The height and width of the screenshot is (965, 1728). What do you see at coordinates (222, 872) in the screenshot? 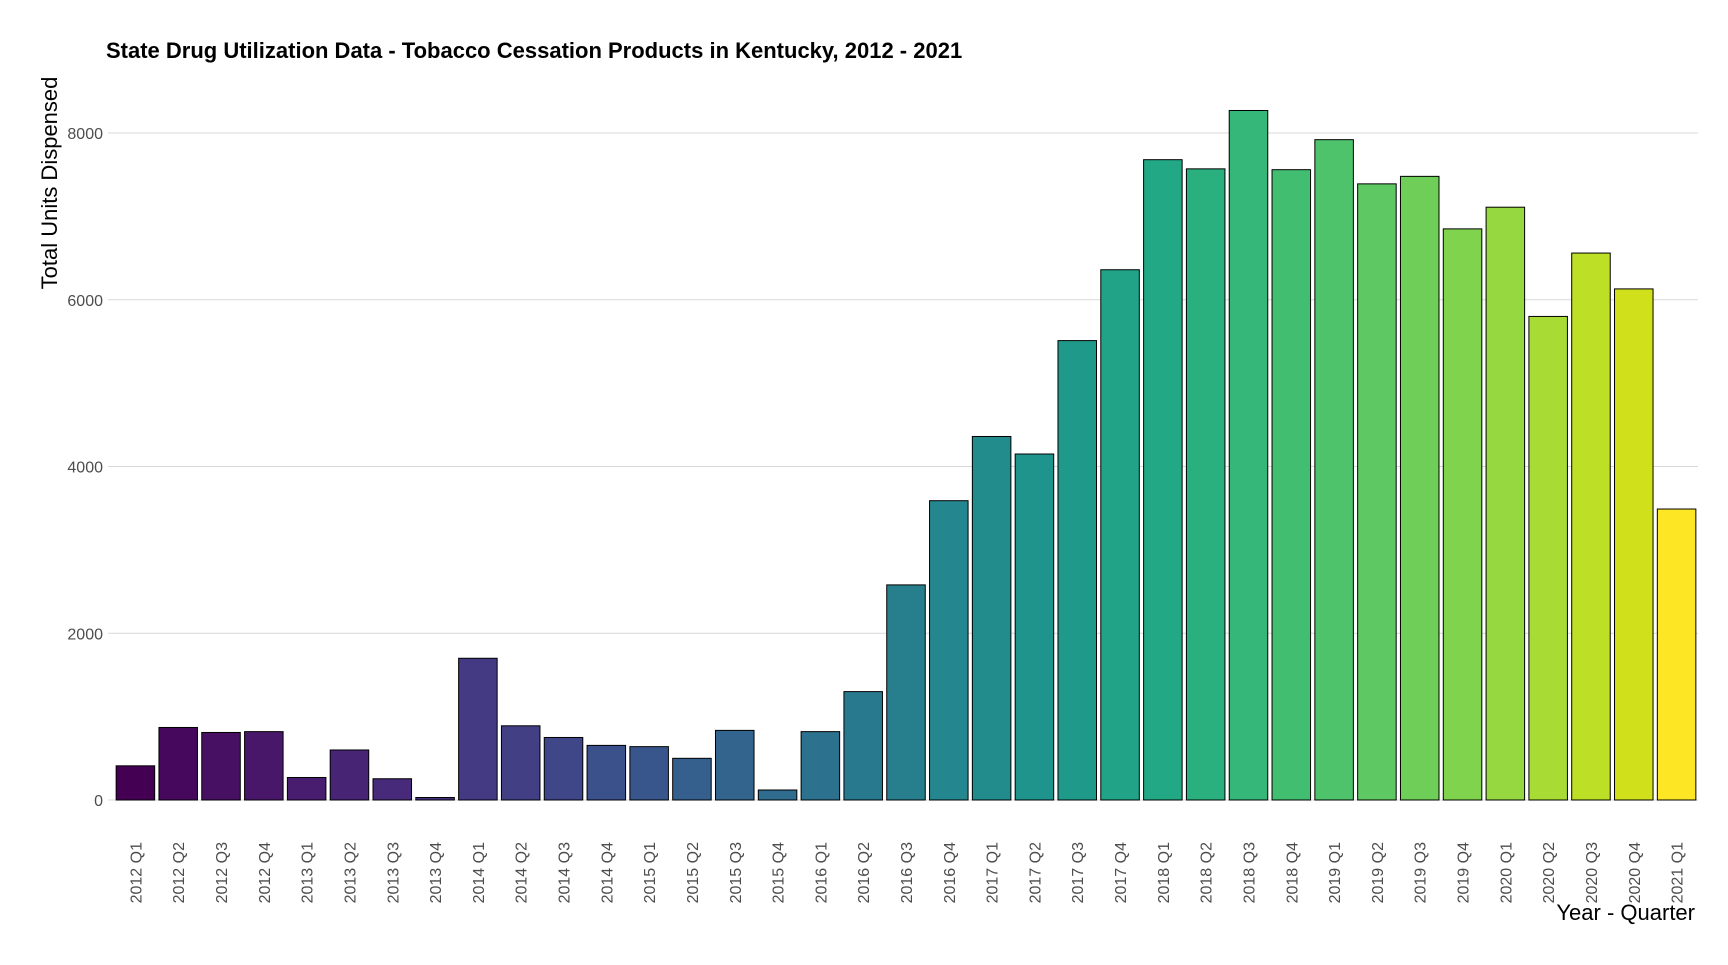
I see `x-tick-label: 2012 Q3` at bounding box center [222, 872].